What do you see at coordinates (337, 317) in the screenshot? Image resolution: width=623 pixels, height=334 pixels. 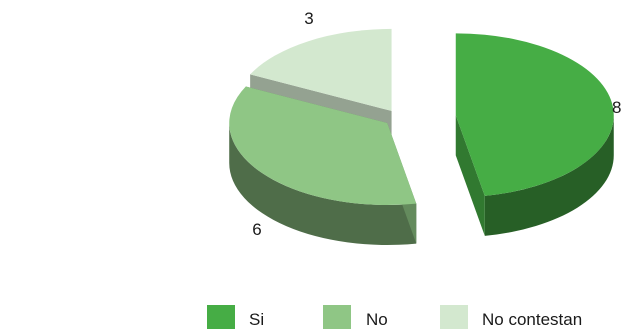 I see `legend-swatch-no` at bounding box center [337, 317].